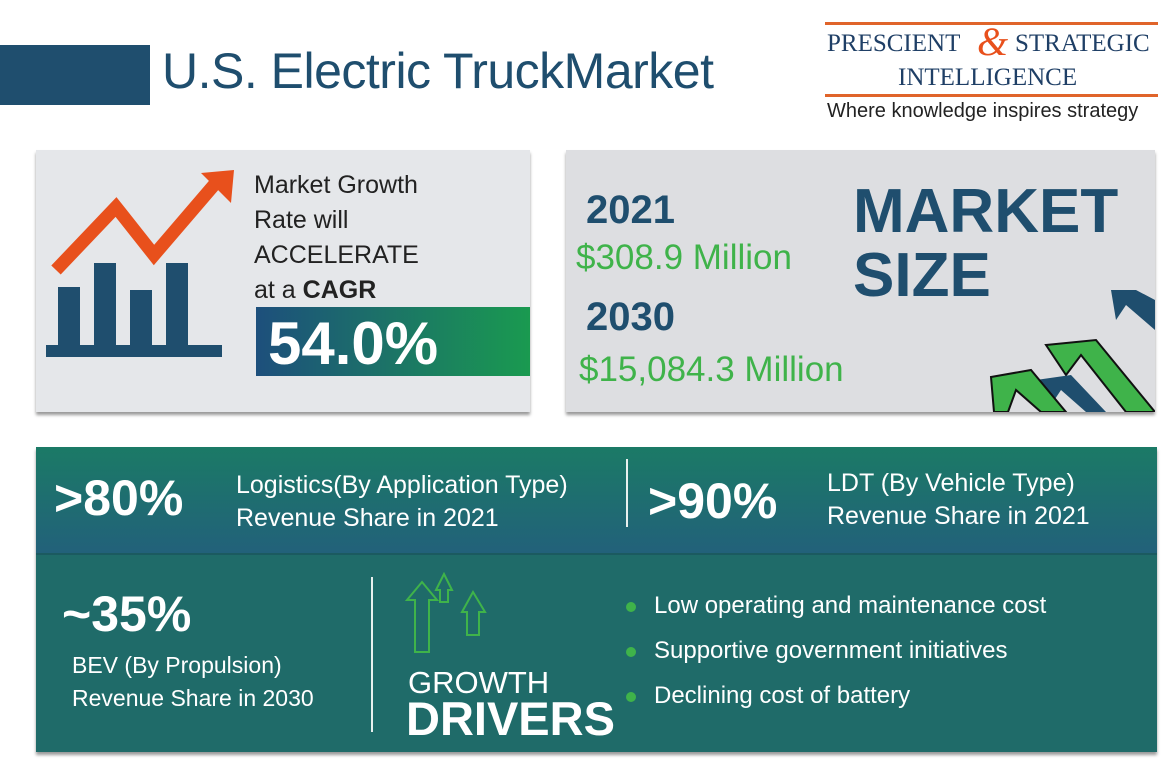 The height and width of the screenshot is (780, 1170). What do you see at coordinates (596, 501) in the screenshot?
I see `stats-top-band` at bounding box center [596, 501].